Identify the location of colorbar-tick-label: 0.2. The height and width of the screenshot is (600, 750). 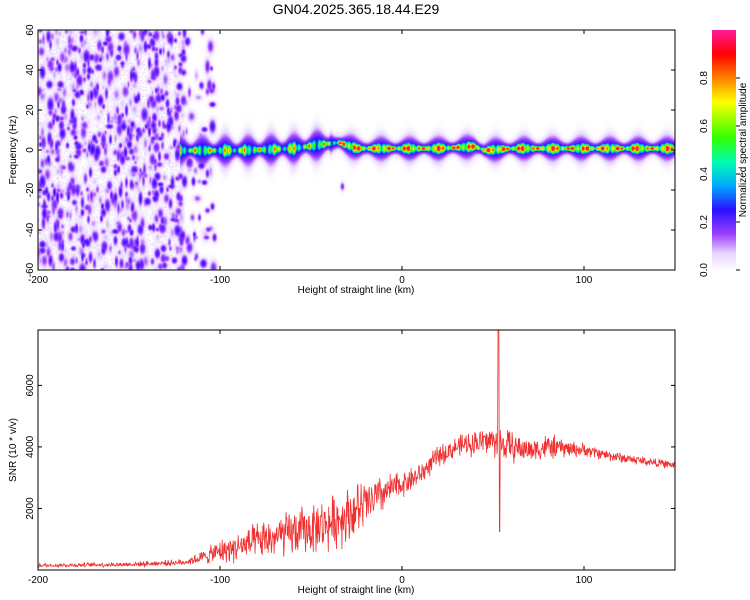
(704, 222).